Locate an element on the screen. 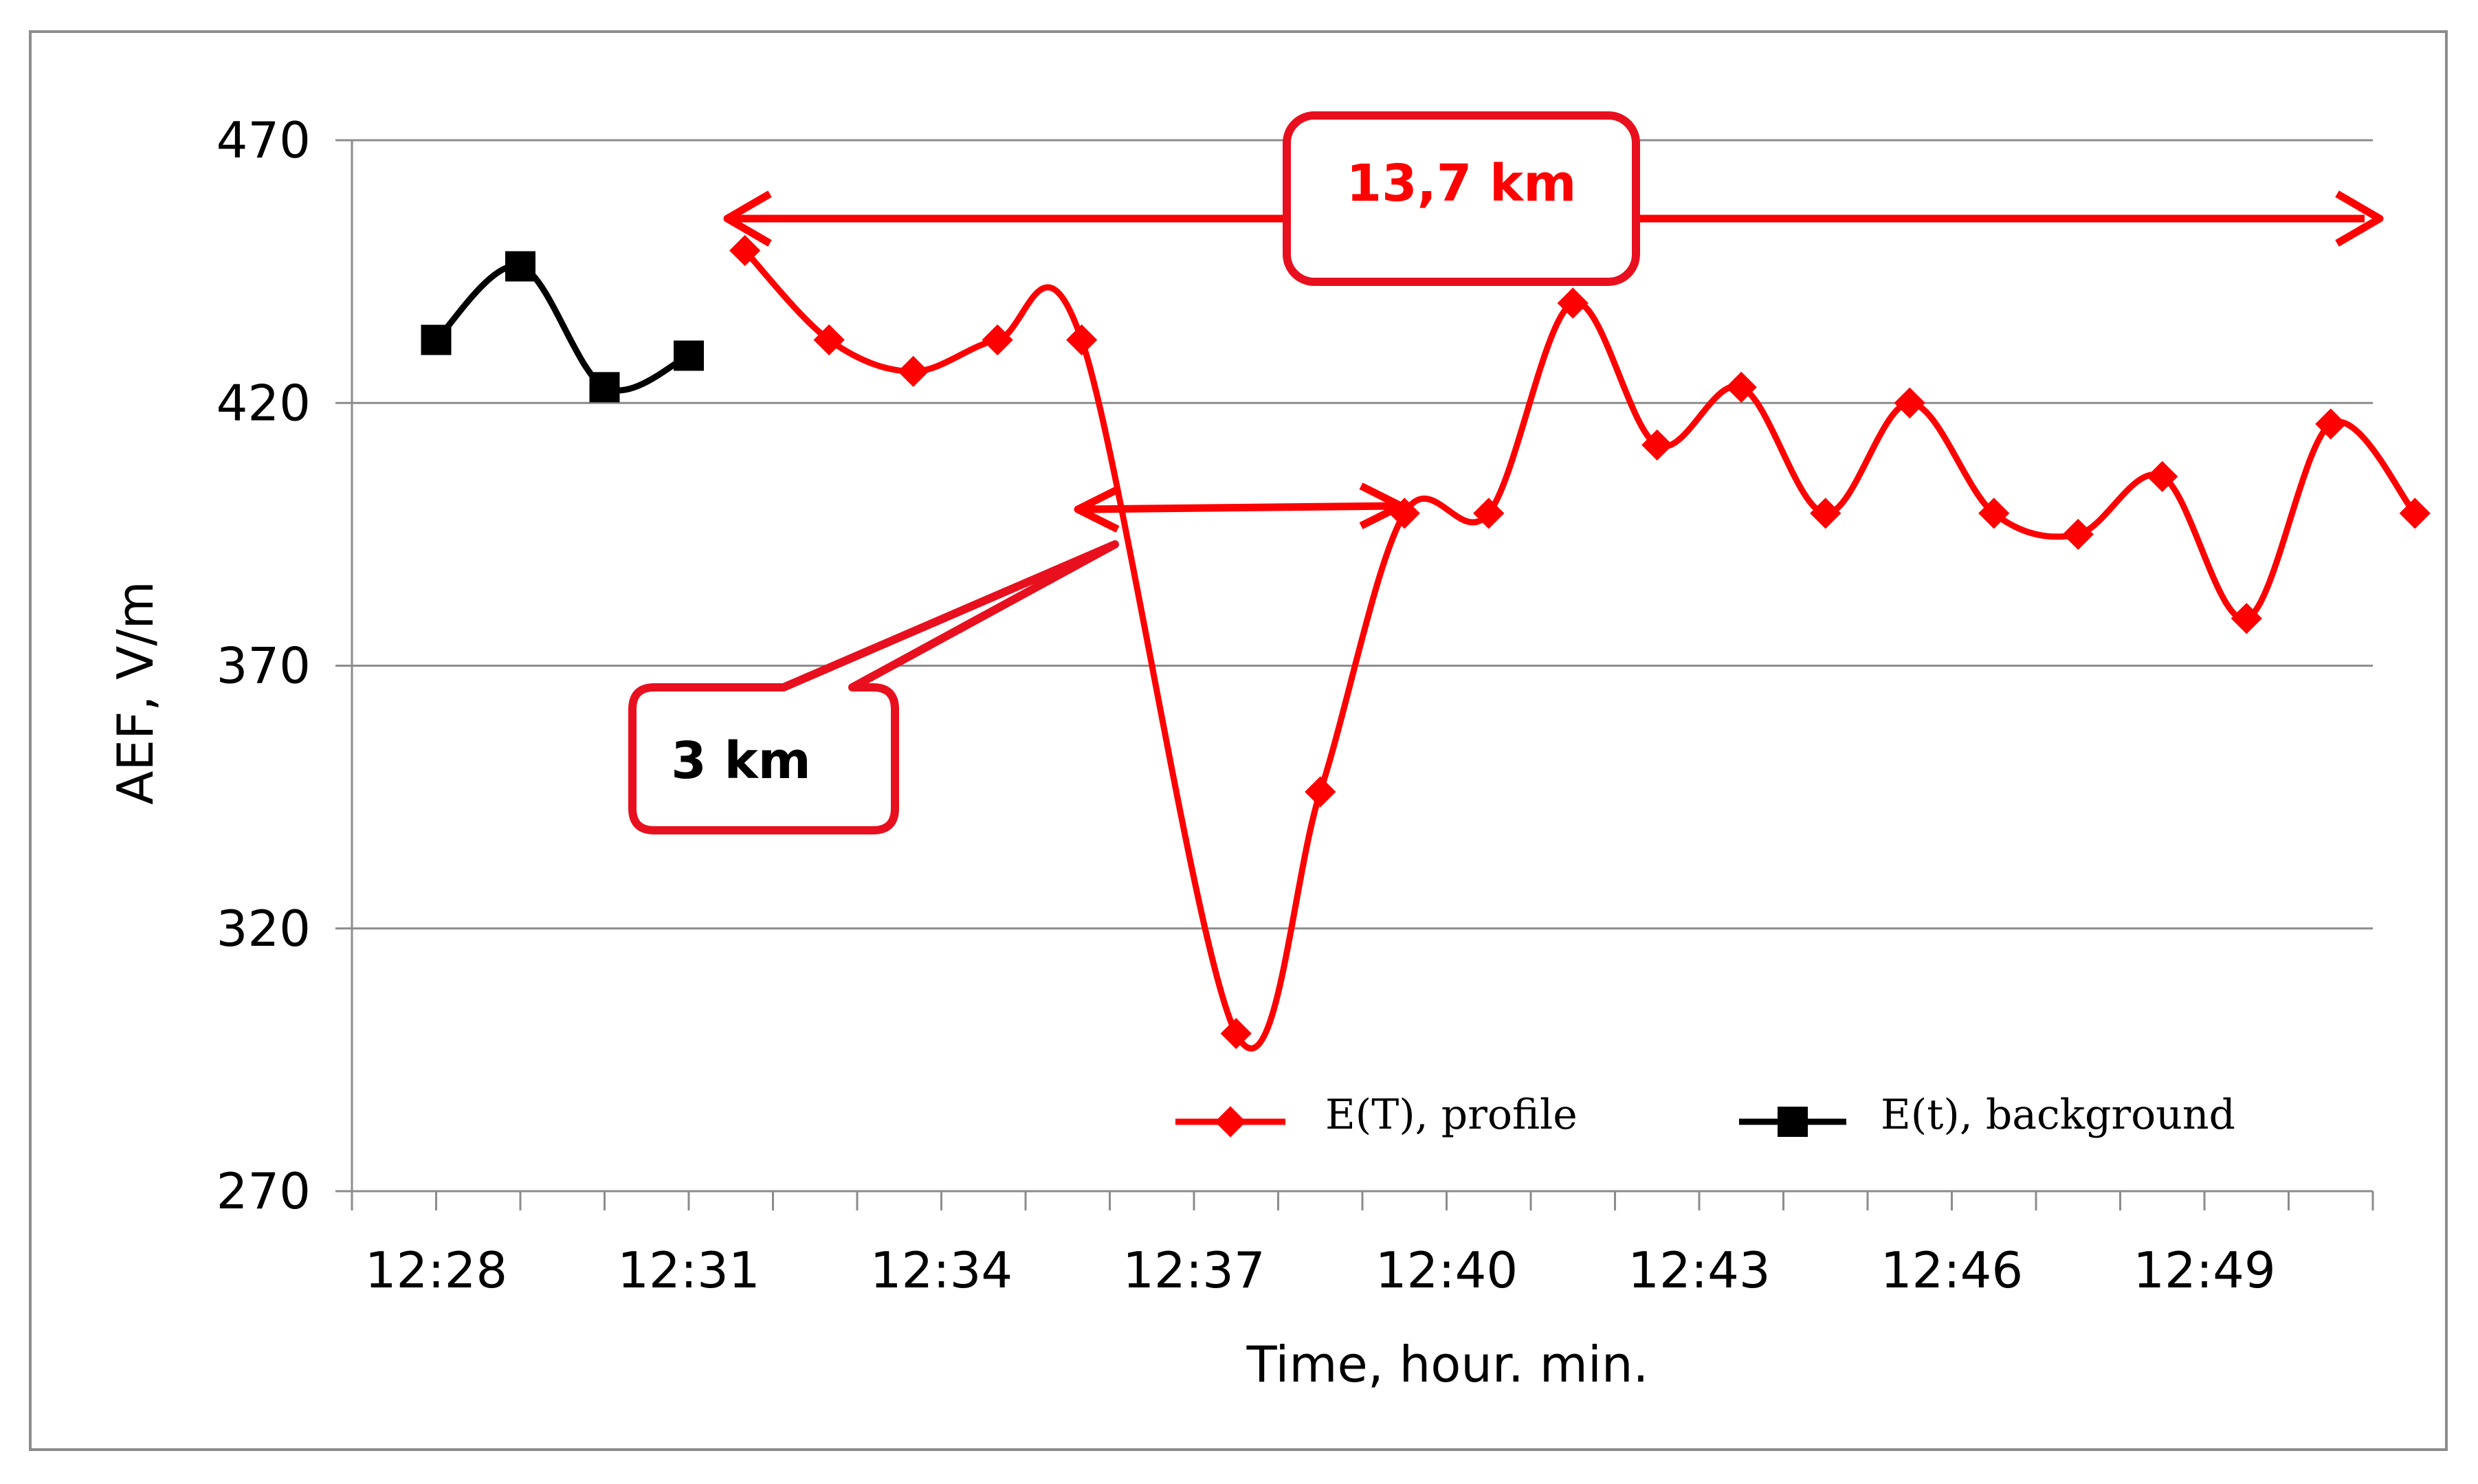 This screenshot has height=1484, width=2478. arrow-head-left is located at coordinates (747, 218).